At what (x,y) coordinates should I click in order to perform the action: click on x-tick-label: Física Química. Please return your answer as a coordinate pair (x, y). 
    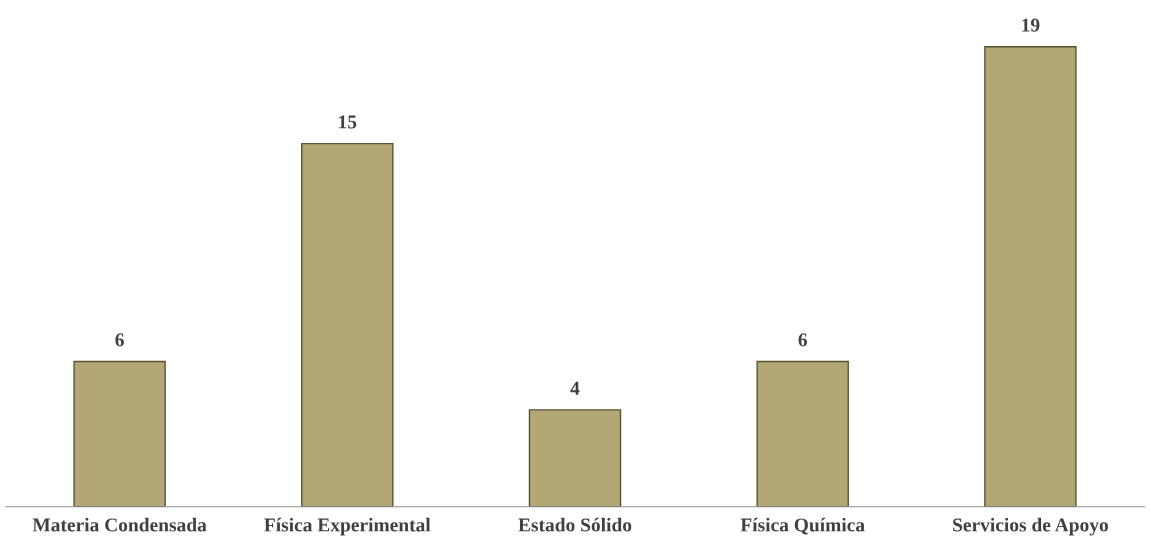
    Looking at the image, I should click on (802, 526).